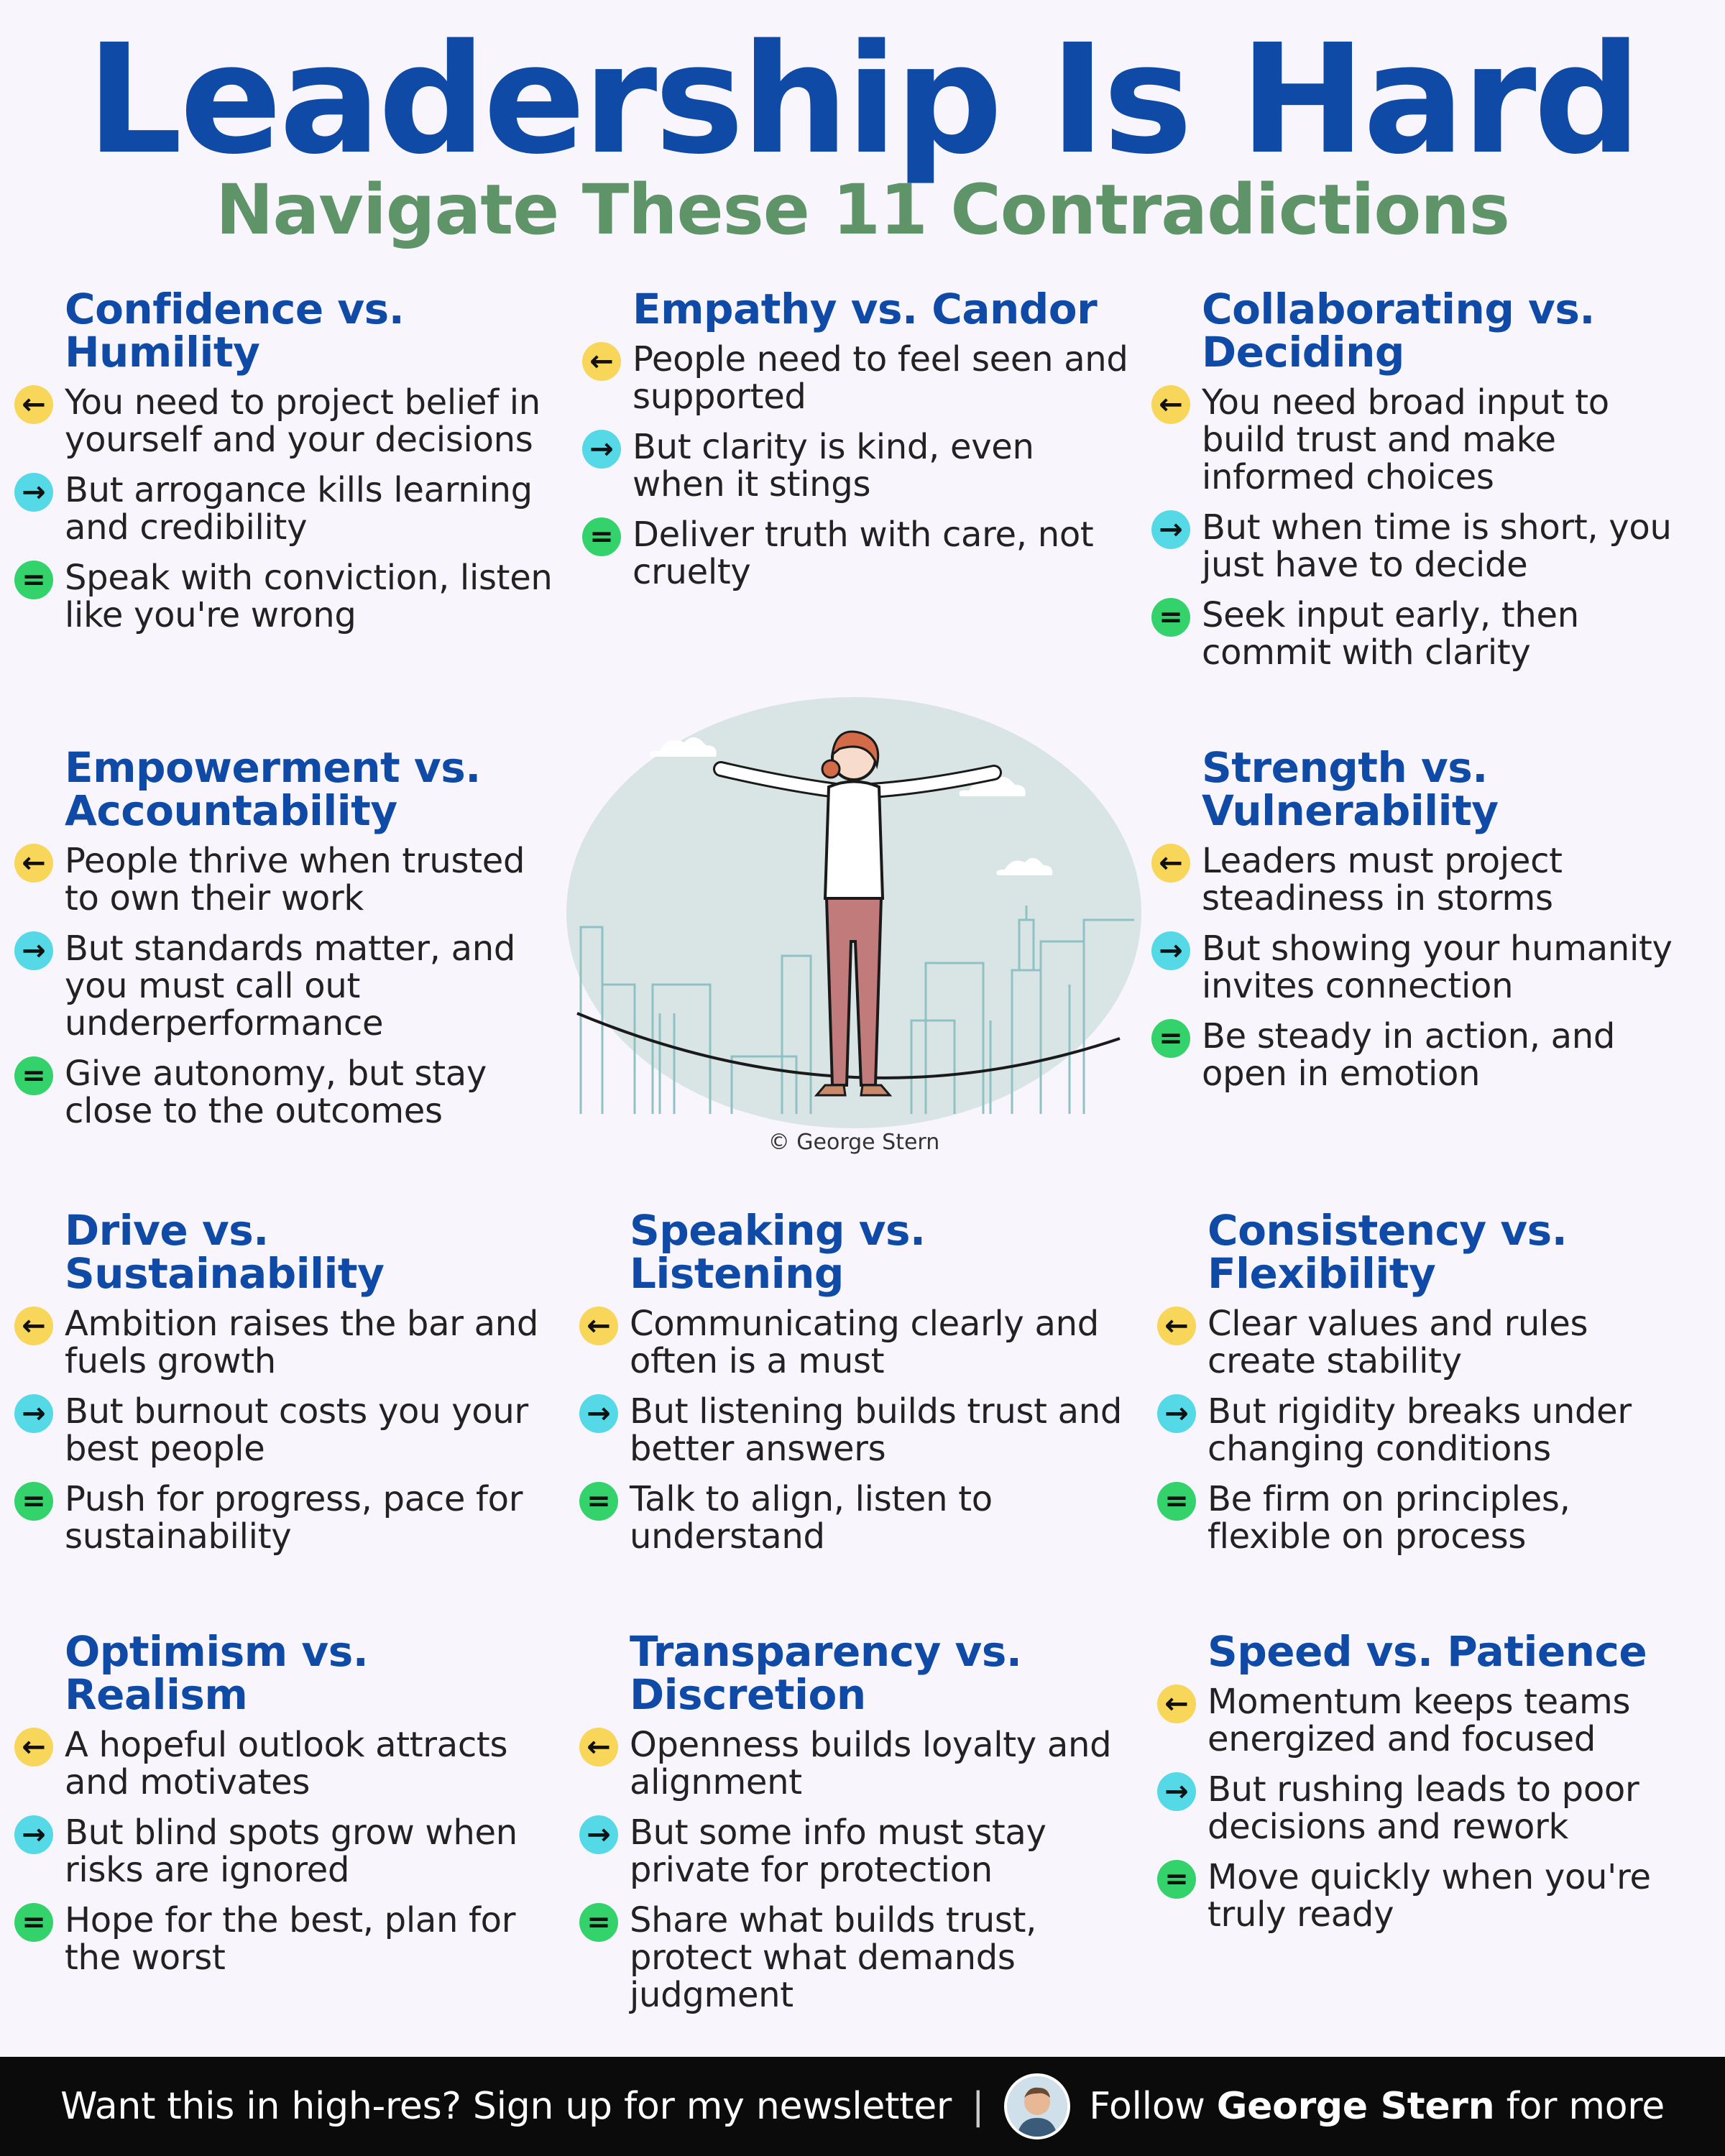 Image resolution: width=1725 pixels, height=2156 pixels. What do you see at coordinates (855, 378) in the screenshot?
I see `block-item-left: ← People need to feel seen and supported` at bounding box center [855, 378].